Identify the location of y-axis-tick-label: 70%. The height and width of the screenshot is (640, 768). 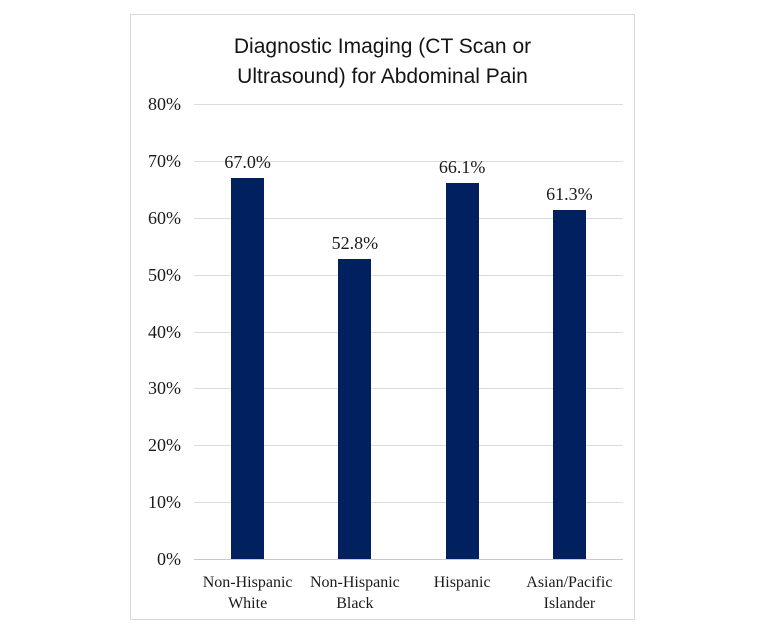
(164, 160).